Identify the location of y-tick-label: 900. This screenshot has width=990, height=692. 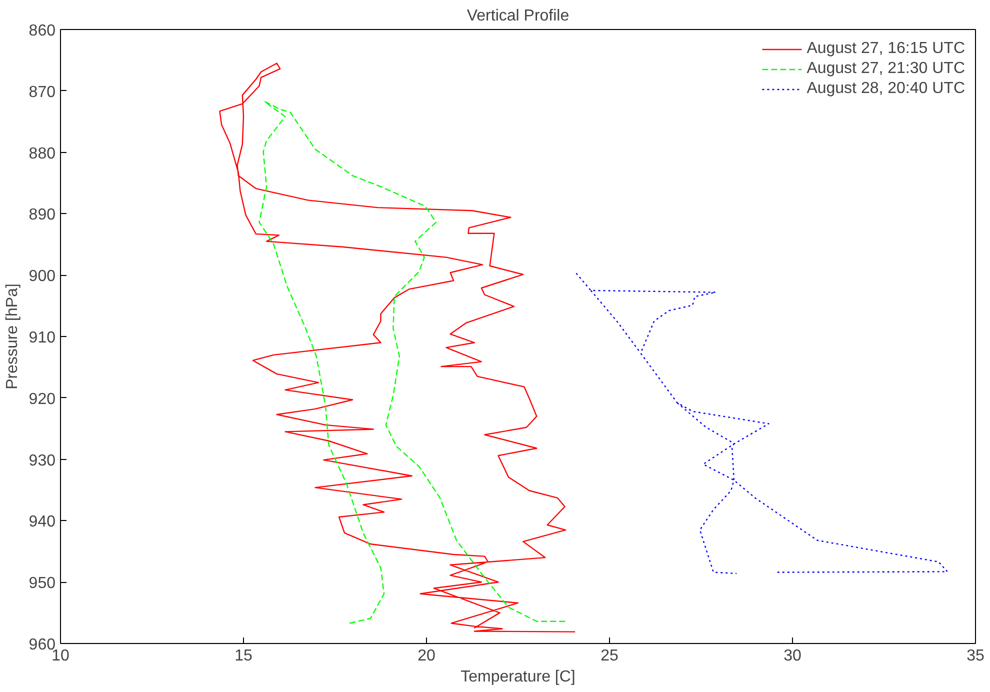
(42, 277).